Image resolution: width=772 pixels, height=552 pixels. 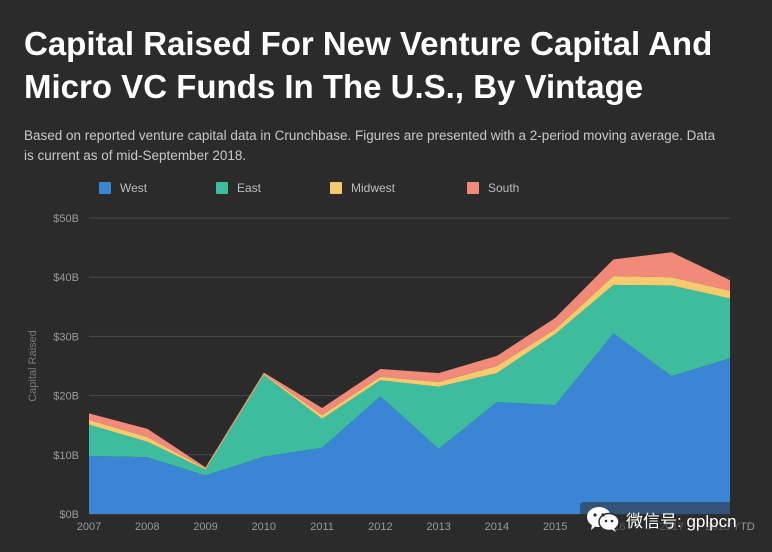 What do you see at coordinates (504, 188) in the screenshot?
I see `legend-label-south: South` at bounding box center [504, 188].